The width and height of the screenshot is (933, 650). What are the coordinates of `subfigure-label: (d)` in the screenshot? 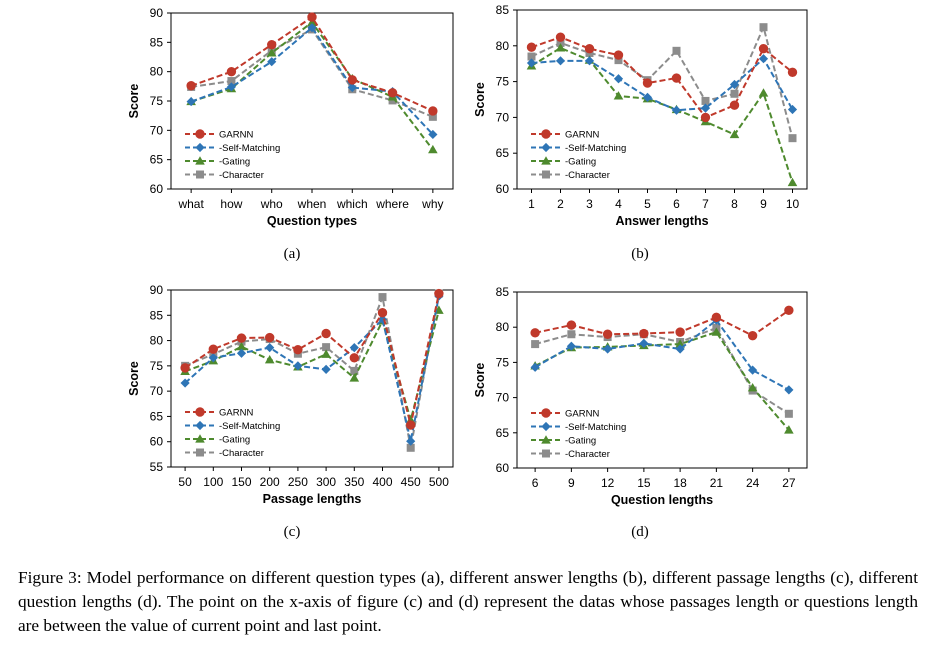 It's located at (640, 532).